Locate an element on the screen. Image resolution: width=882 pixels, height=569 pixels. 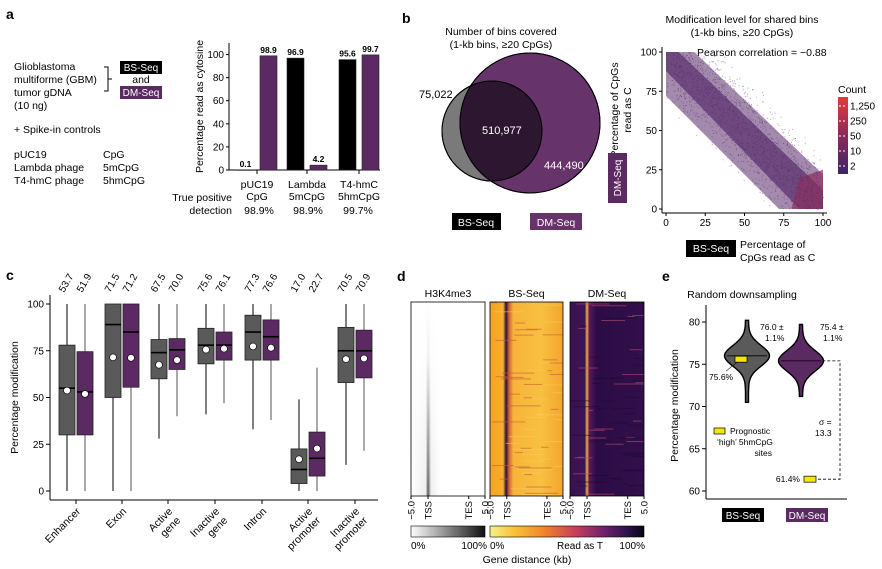
box is located at coordinates (253, 337).